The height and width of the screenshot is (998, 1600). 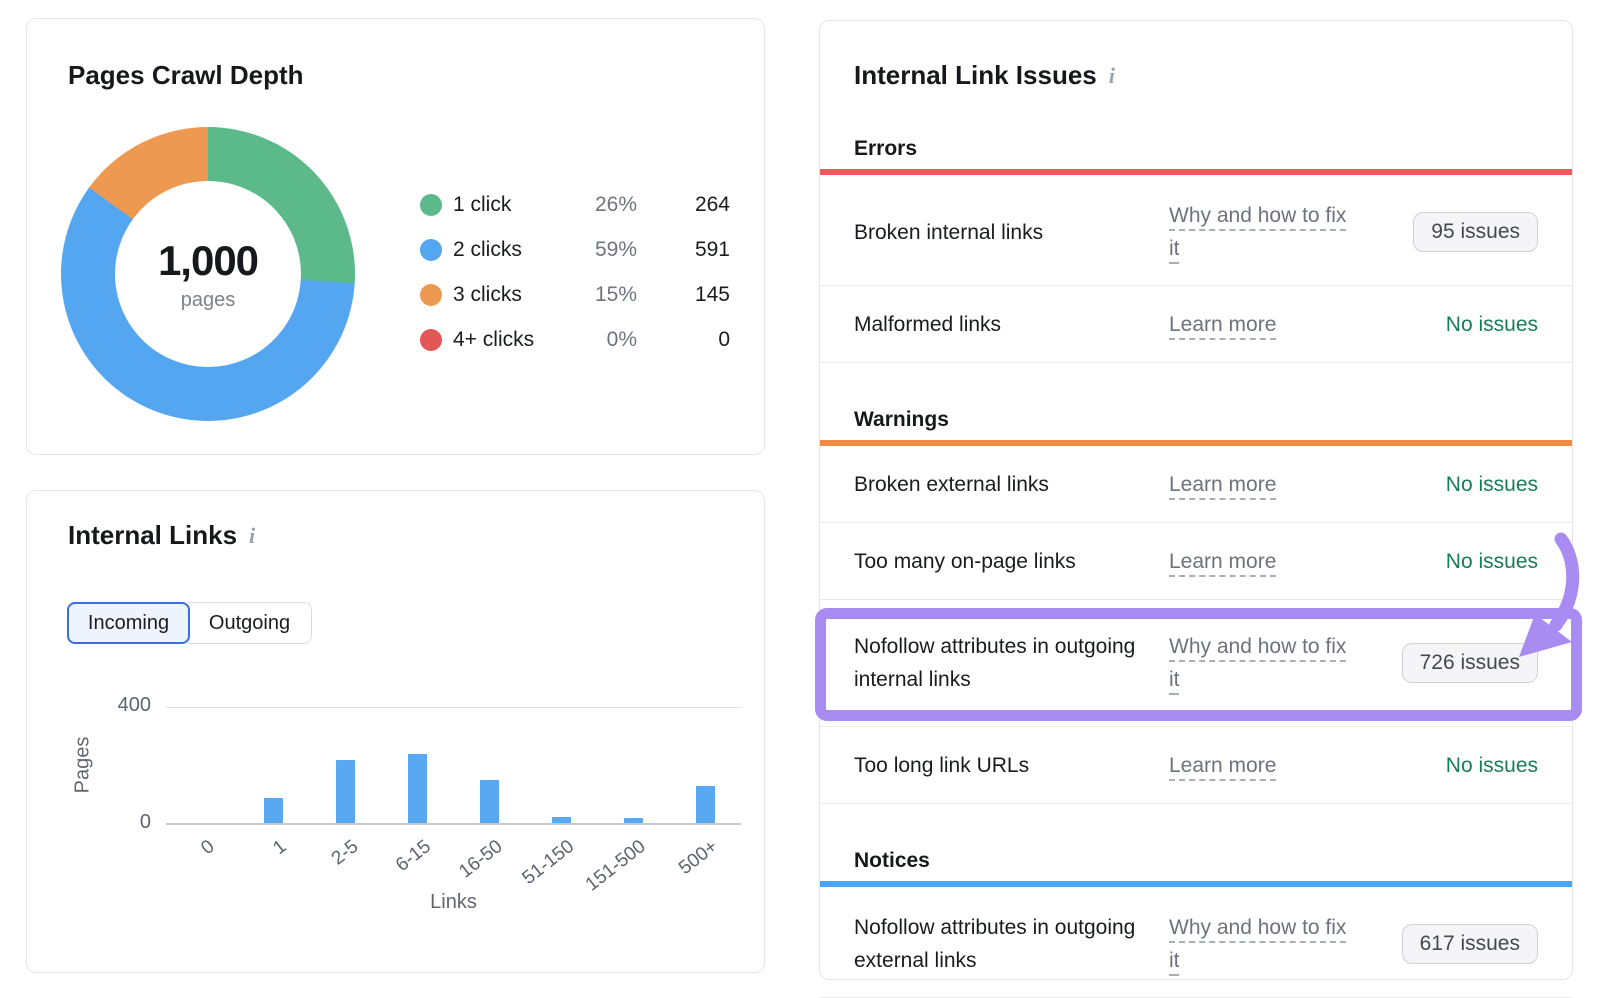 What do you see at coordinates (575, 339) in the screenshot?
I see `legend-item: 4+ clicks 0% 0` at bounding box center [575, 339].